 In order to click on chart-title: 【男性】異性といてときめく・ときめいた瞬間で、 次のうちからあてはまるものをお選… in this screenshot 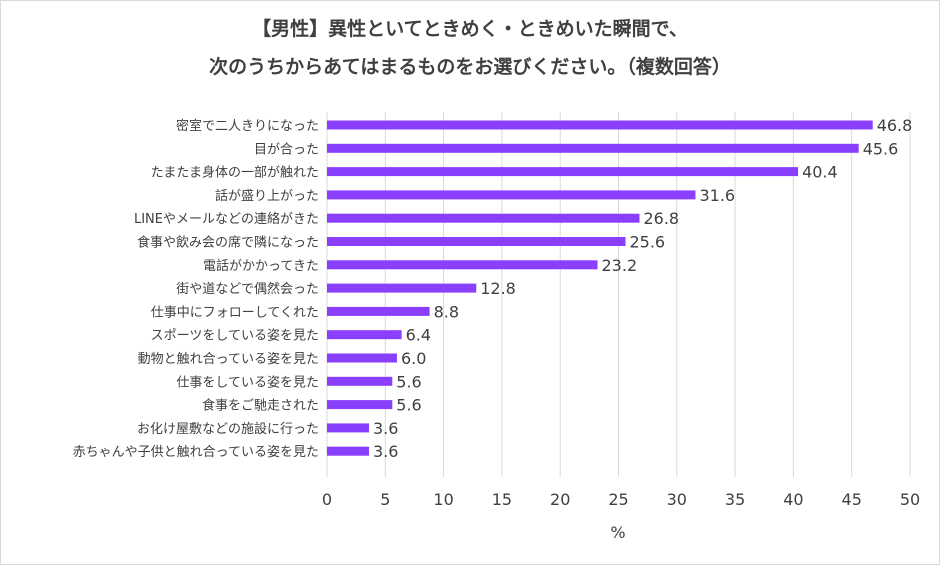, I will do `click(470, 48)`.